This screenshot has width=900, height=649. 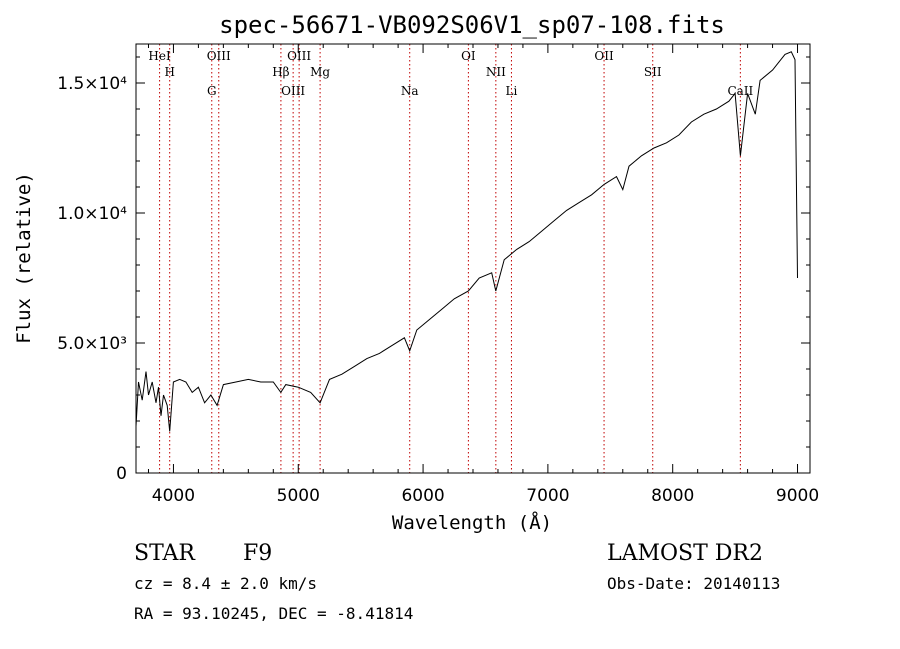 I want to click on x-axis-label: Wavelength (Å), so click(x=472, y=522).